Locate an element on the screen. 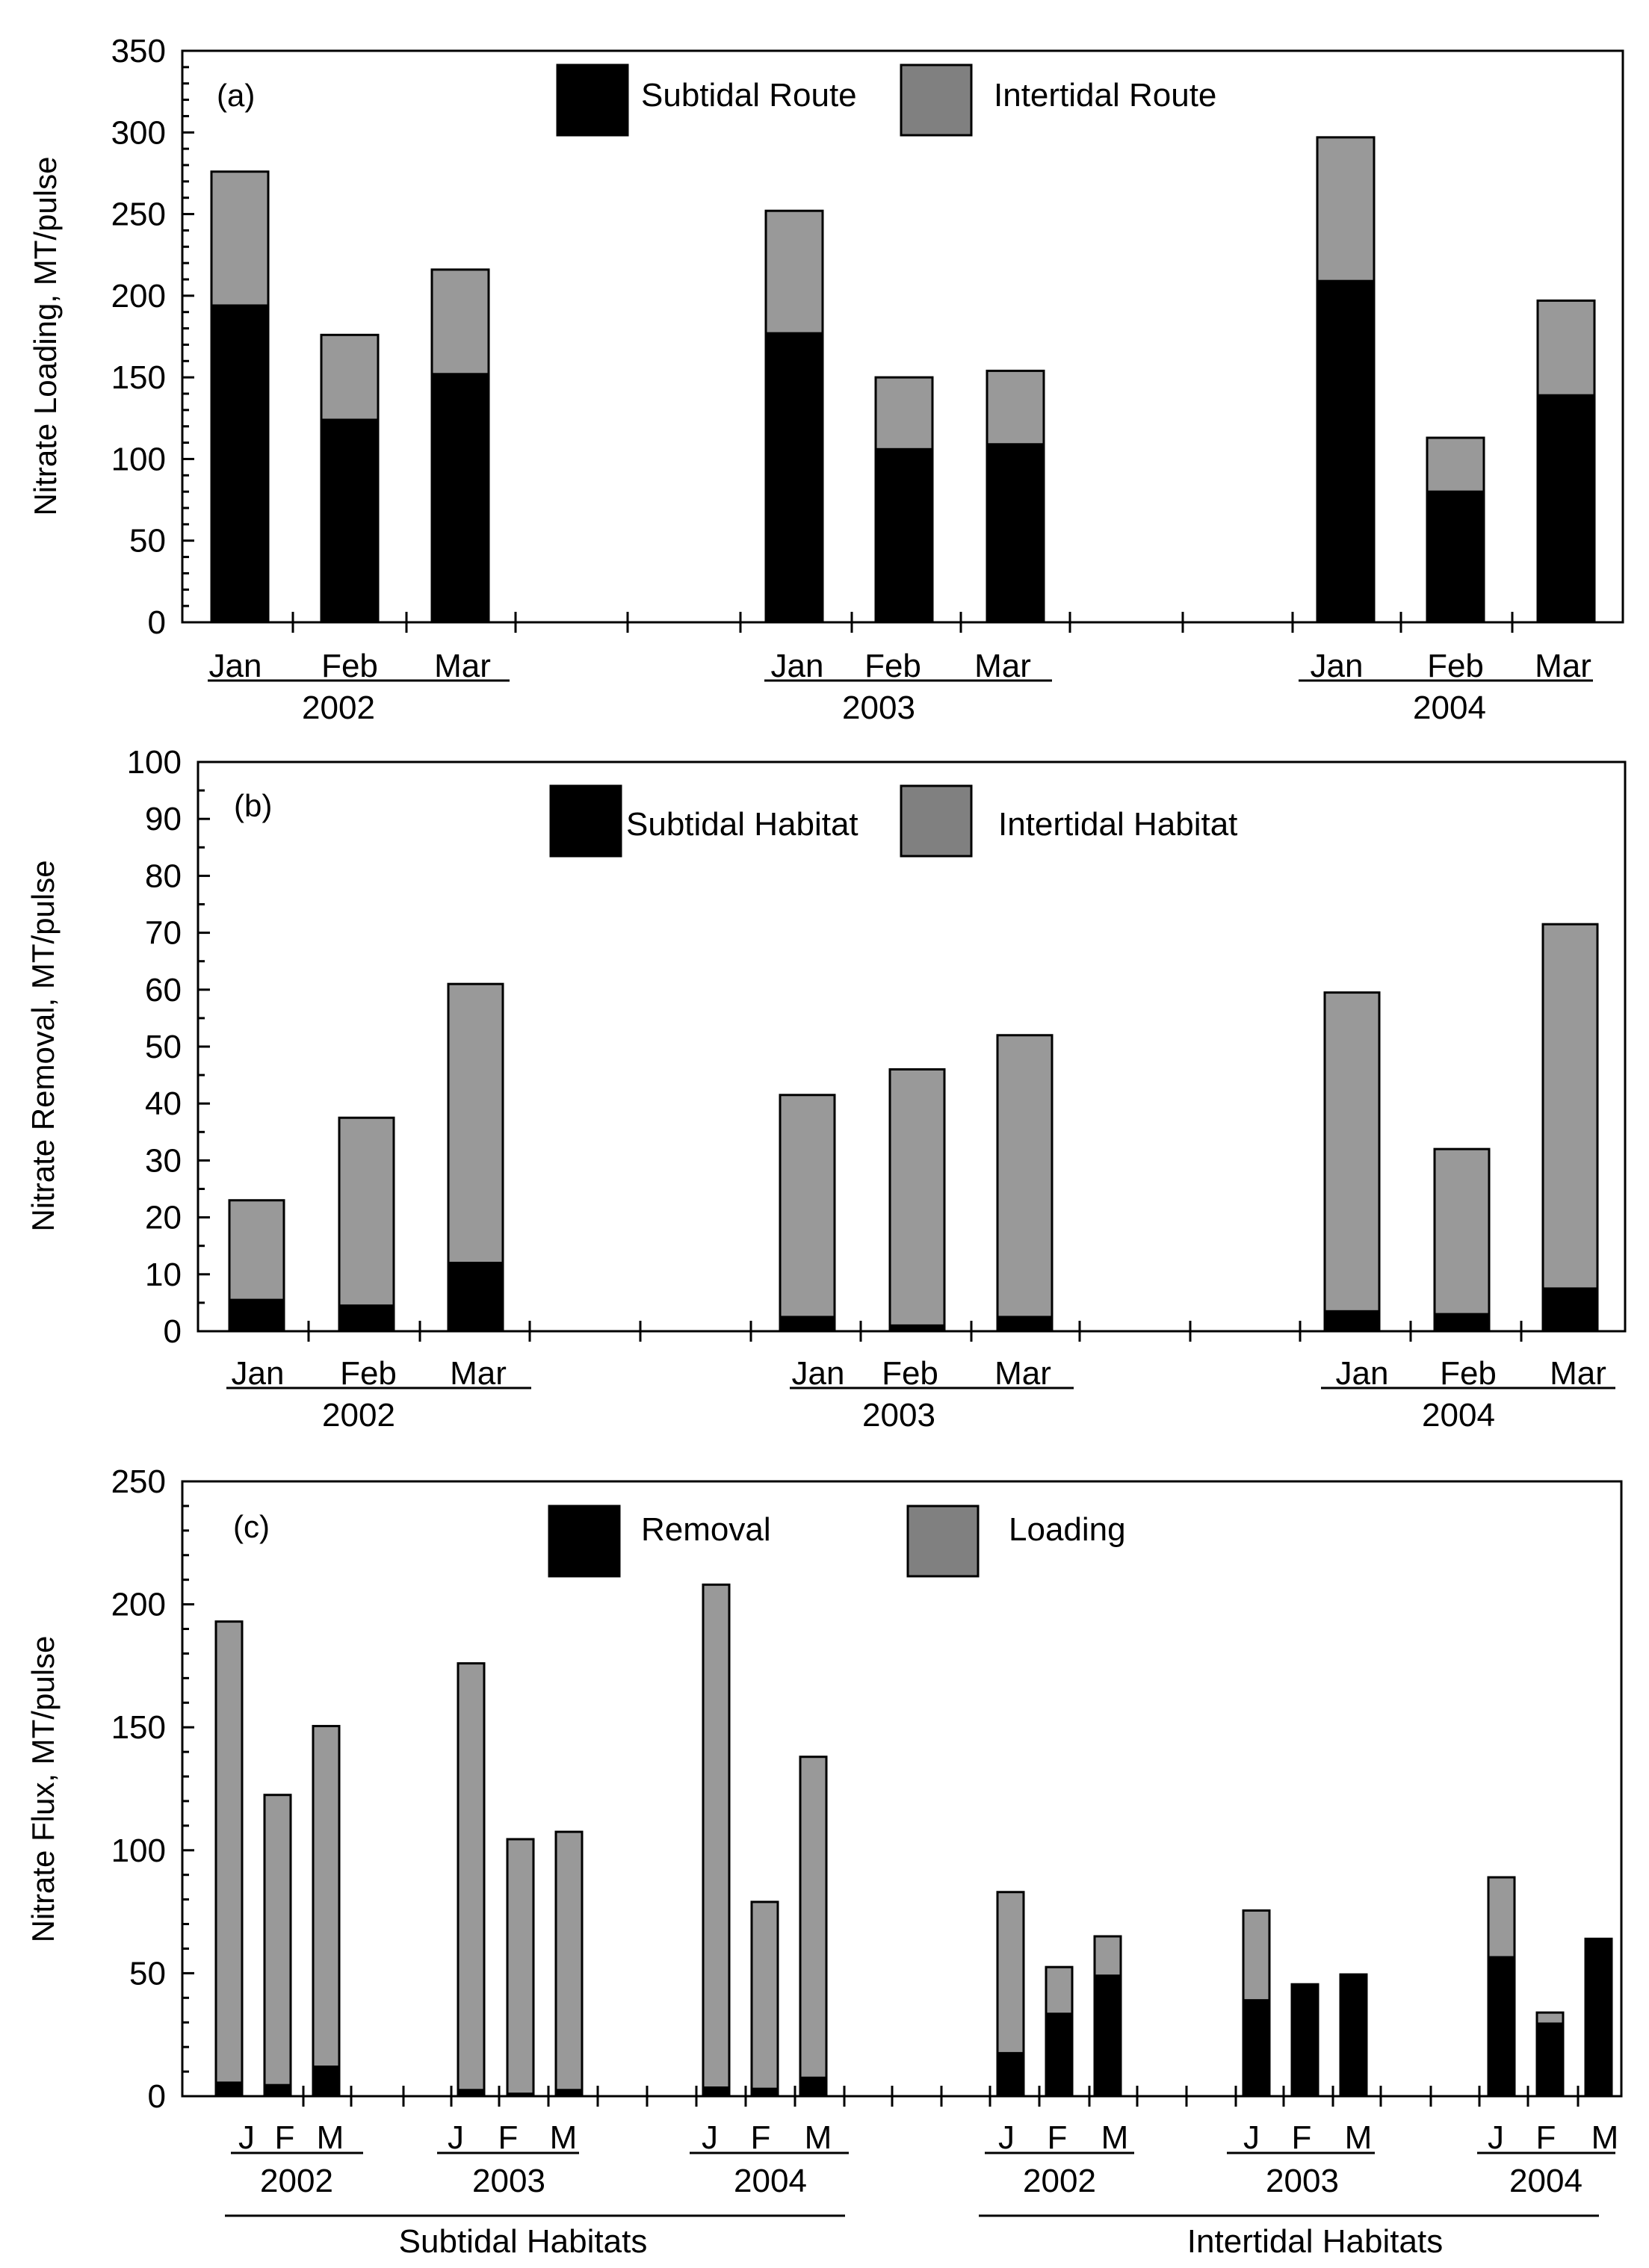 The width and height of the screenshot is (1649, 2268). y-tick-label: 60 is located at coordinates (163, 990).